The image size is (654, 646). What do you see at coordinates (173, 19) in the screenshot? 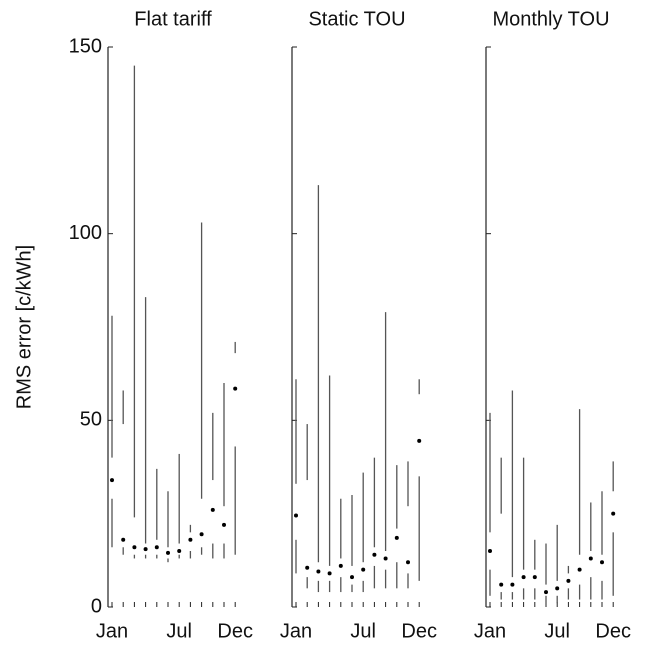
I see `panel-title: Flat tariff` at bounding box center [173, 19].